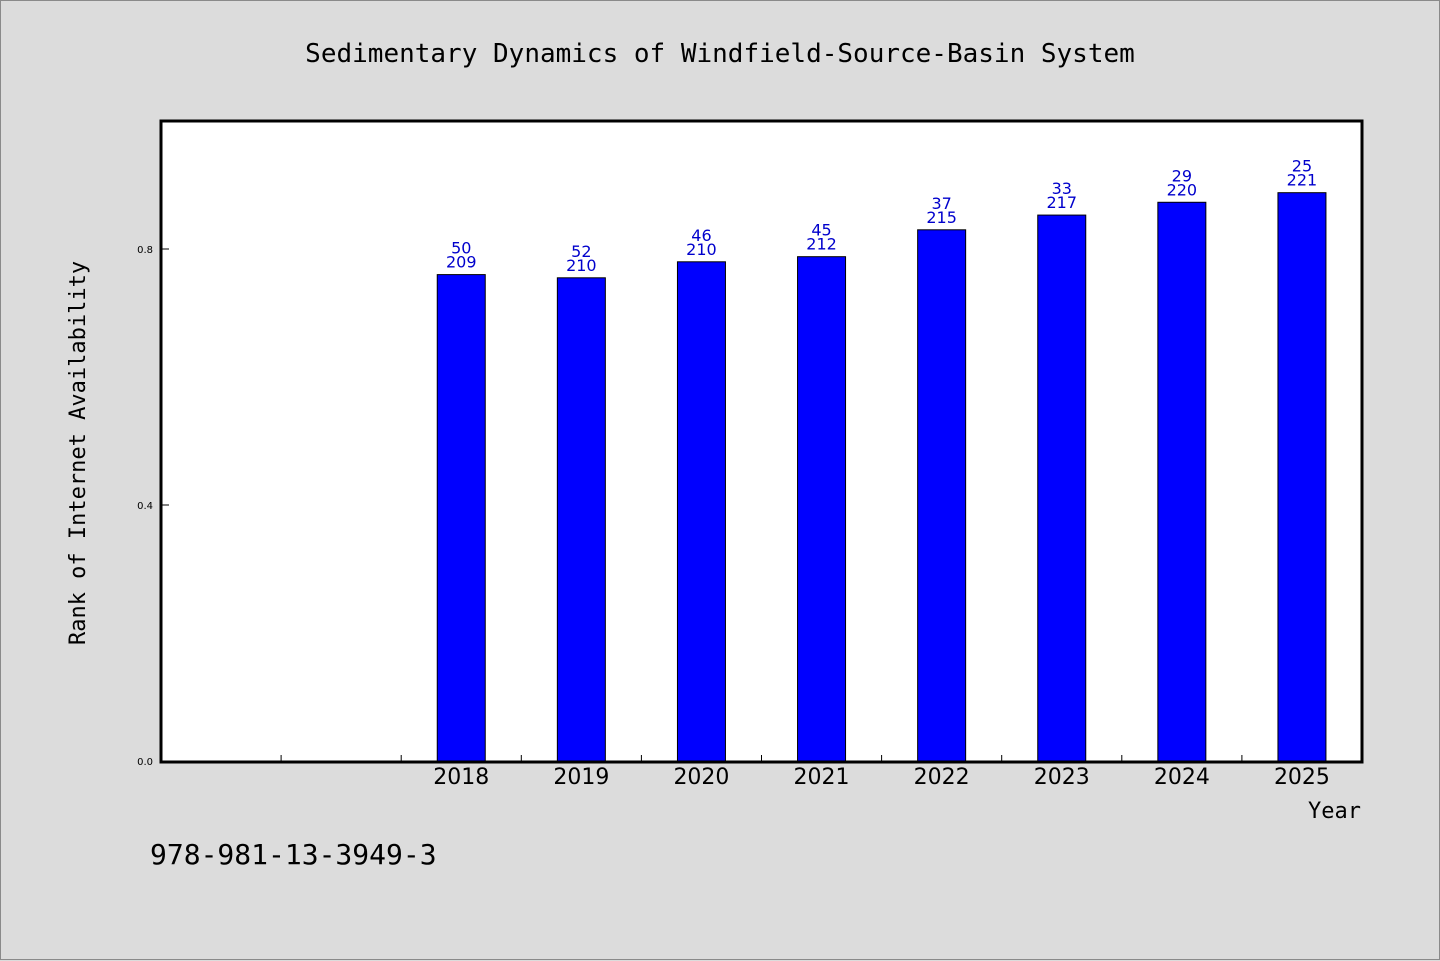  I want to click on bar-2023, so click(1062, 488).